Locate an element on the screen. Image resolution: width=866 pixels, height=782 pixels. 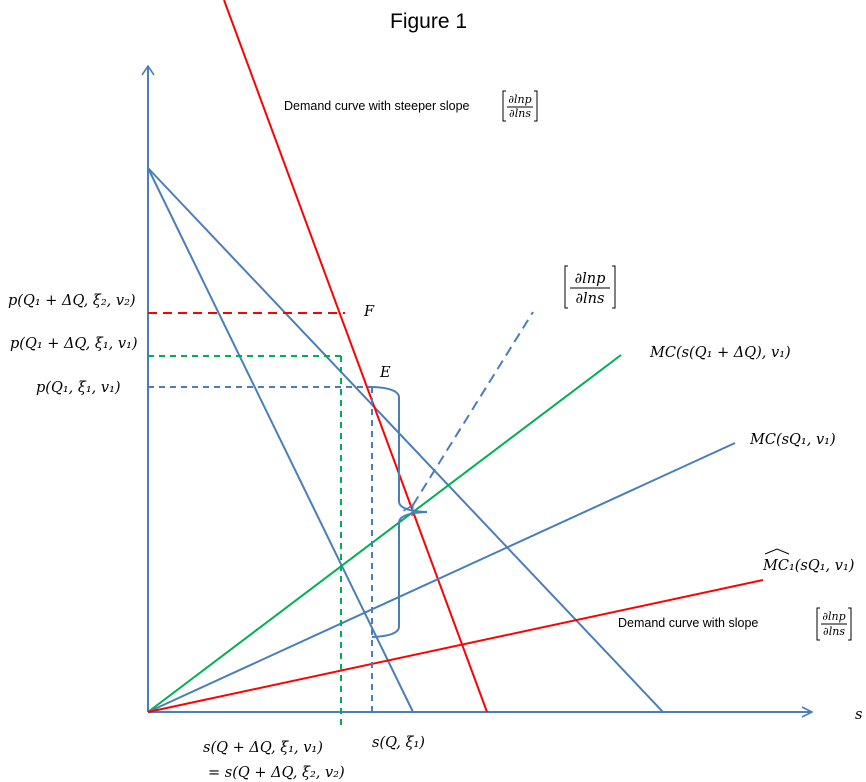
quantity-base-label: s(Q, ξ₁) is located at coordinates (398, 743).